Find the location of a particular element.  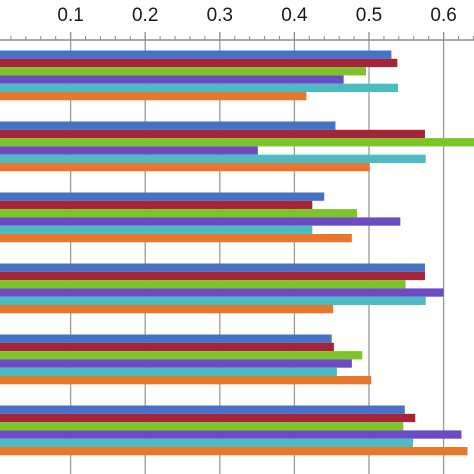

x-tick-label: 0.2 is located at coordinates (145, 15).